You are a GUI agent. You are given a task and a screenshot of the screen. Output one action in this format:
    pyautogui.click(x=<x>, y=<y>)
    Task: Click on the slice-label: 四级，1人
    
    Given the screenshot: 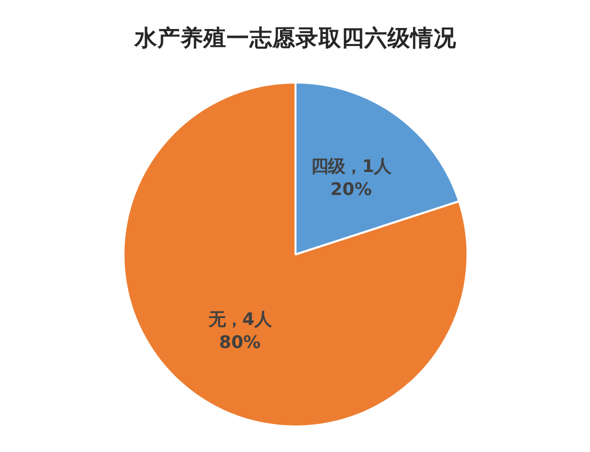 What is the action you would take?
    pyautogui.click(x=351, y=166)
    